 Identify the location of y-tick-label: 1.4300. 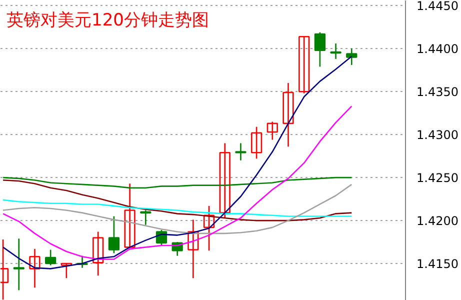
(437, 135).